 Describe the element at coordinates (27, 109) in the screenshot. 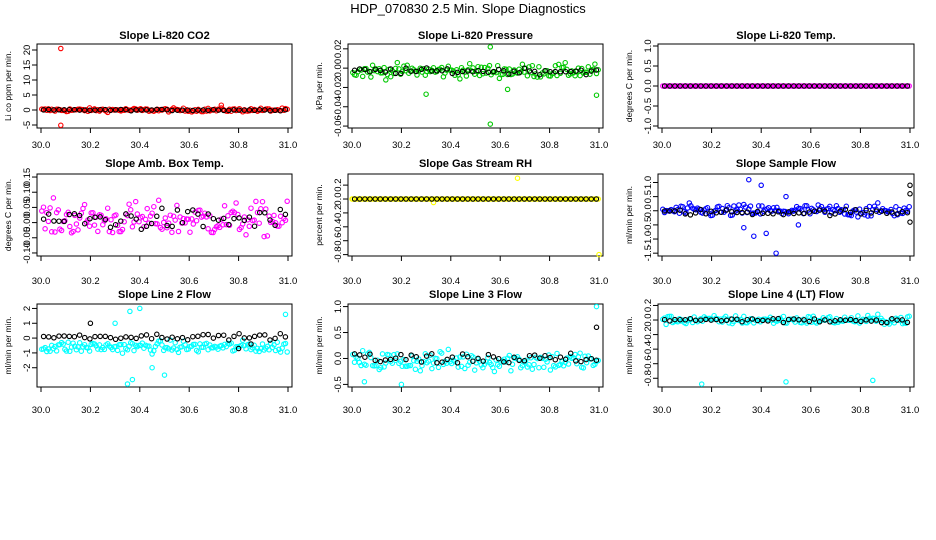

I see `y-tick-label: 0` at that location.